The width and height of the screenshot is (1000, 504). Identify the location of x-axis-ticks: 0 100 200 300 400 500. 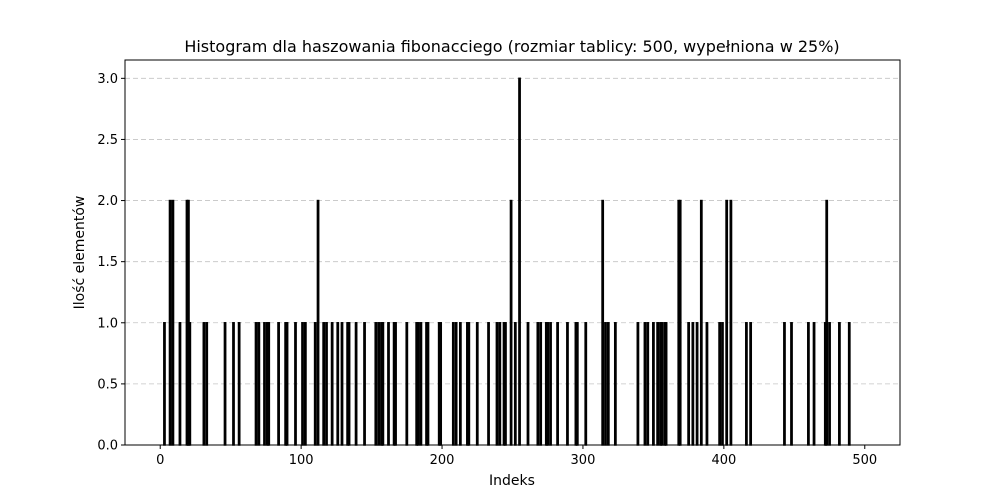
(516, 456).